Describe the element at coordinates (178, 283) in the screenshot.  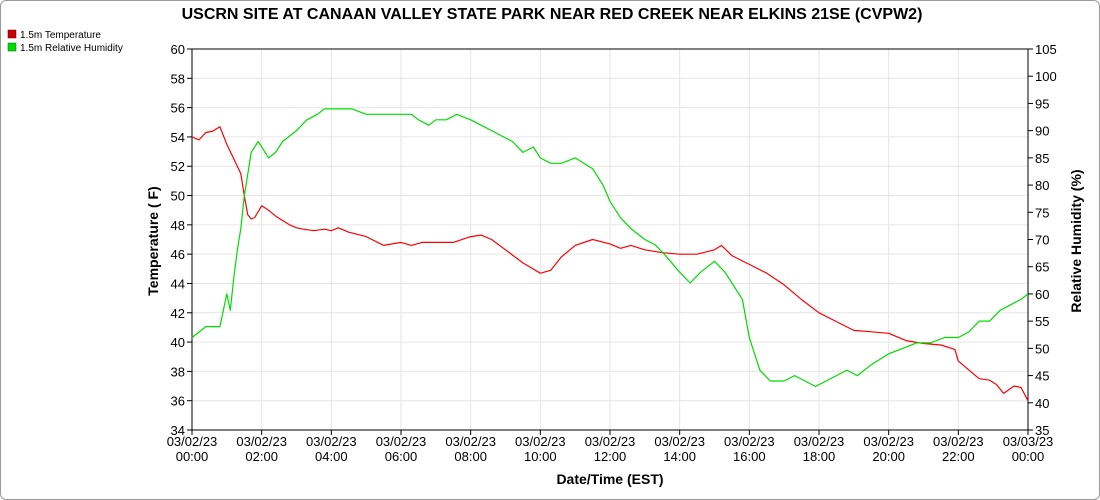
I see `y-tick-label-left: 44` at that location.